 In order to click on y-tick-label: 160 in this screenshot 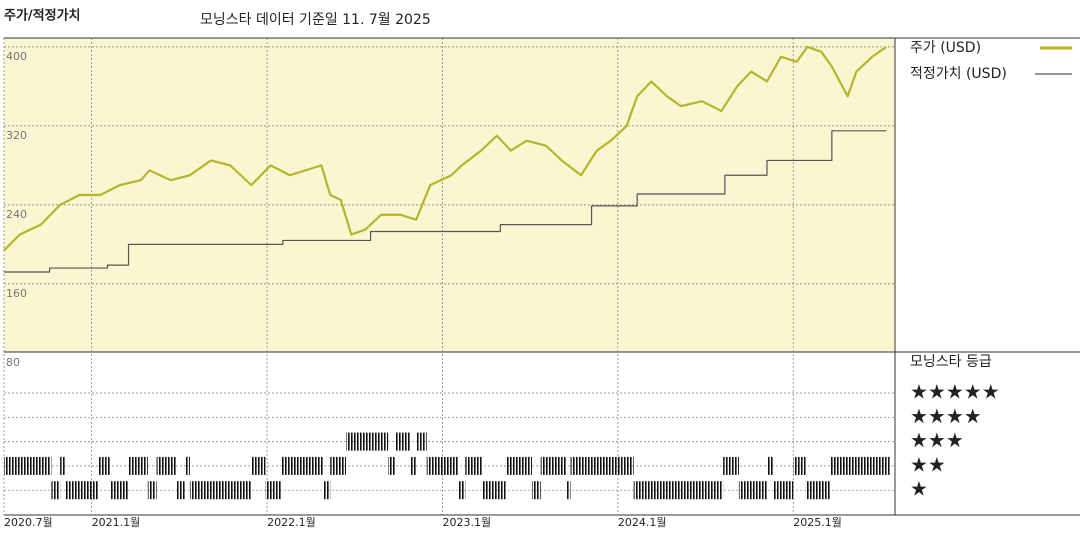, I will do `click(16, 293)`.